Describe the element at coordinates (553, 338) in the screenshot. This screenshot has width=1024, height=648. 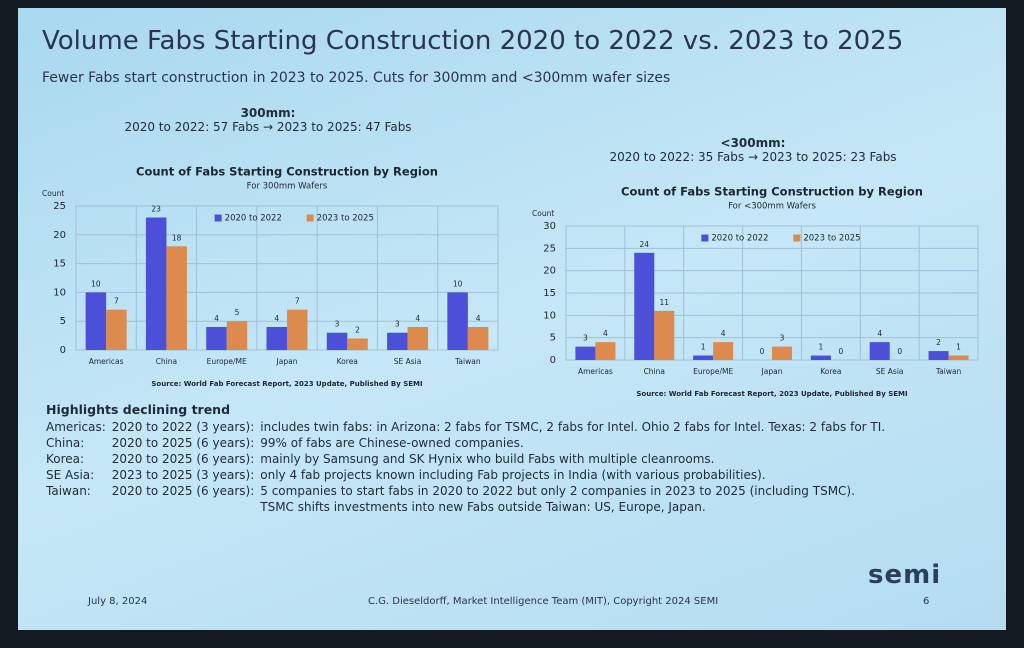
I see `y-tick-label: 5` at that location.